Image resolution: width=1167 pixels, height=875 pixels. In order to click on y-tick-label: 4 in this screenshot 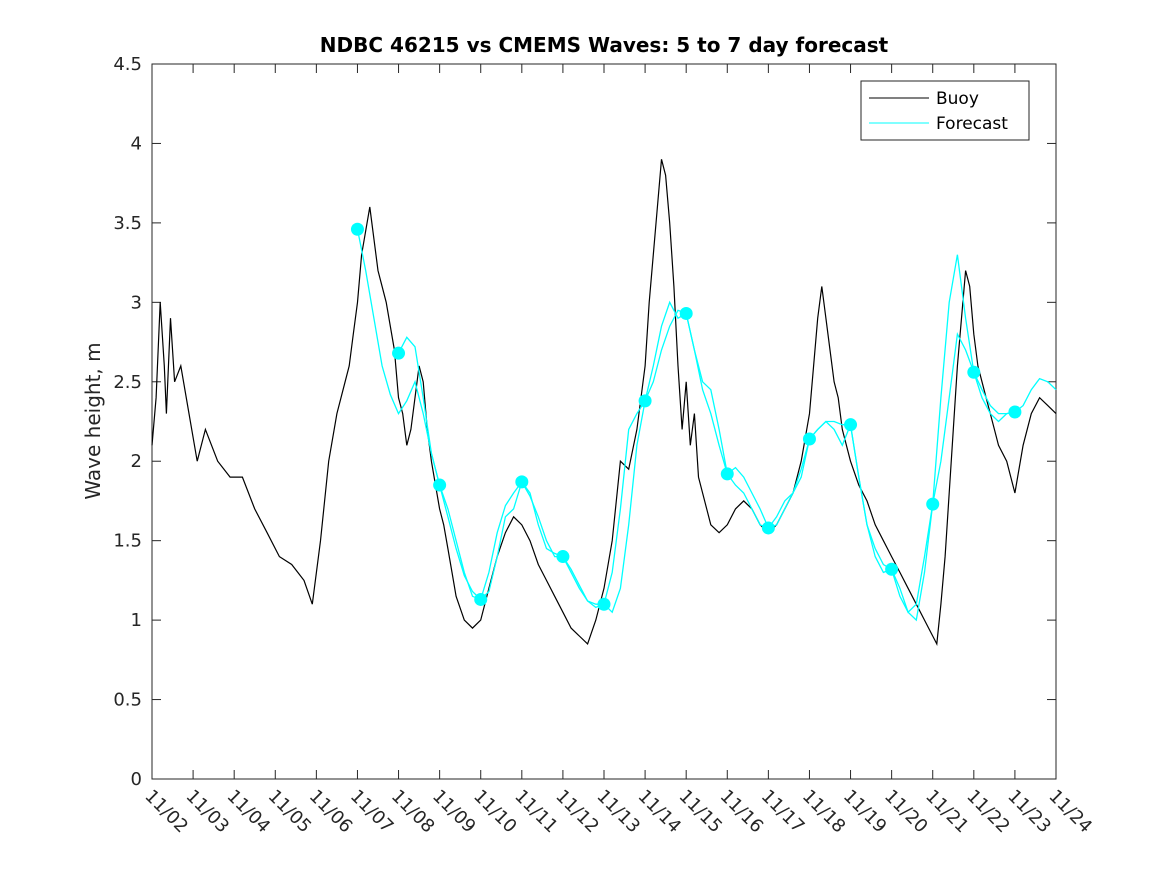, I will do `click(136, 143)`.